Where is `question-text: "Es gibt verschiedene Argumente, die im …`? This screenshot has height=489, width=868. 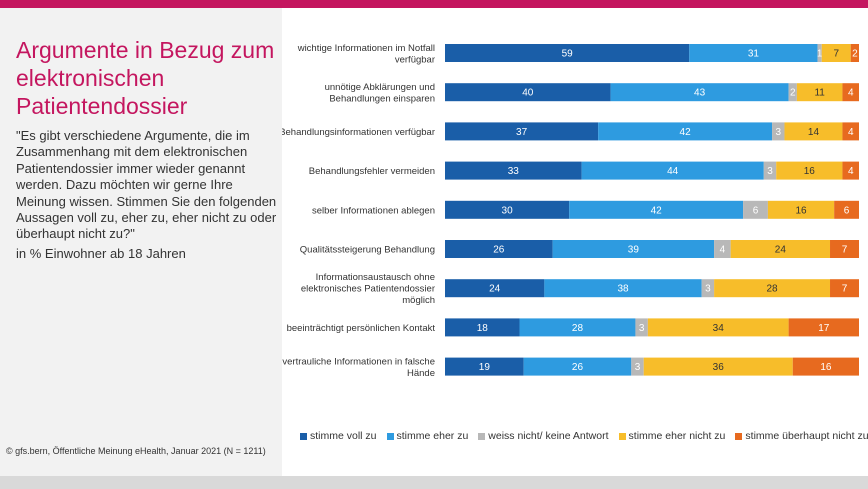
question-text: "Es gibt verschiedene Argumente, die im … is located at coordinates (146, 185).